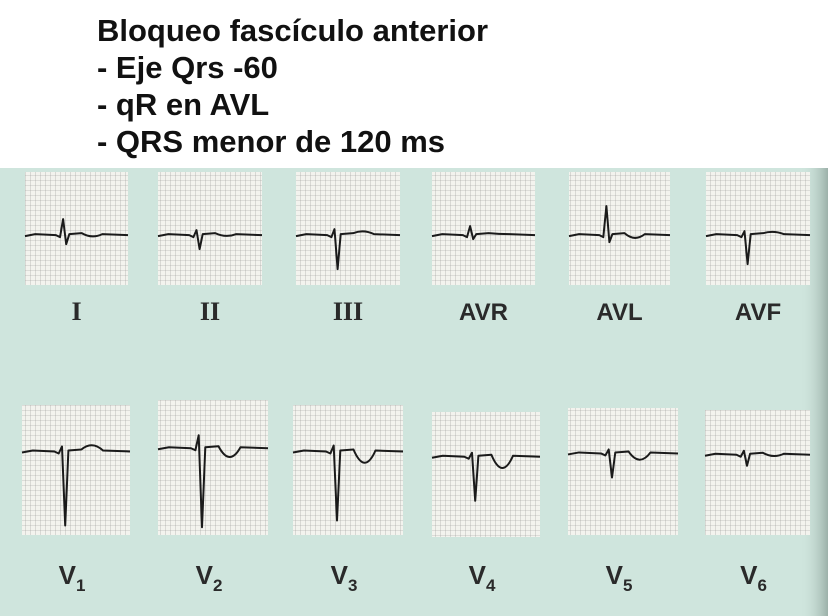 This screenshot has height=616, width=828. Describe the element at coordinates (761, 585) in the screenshot. I see `lead-subscript: 6` at that location.